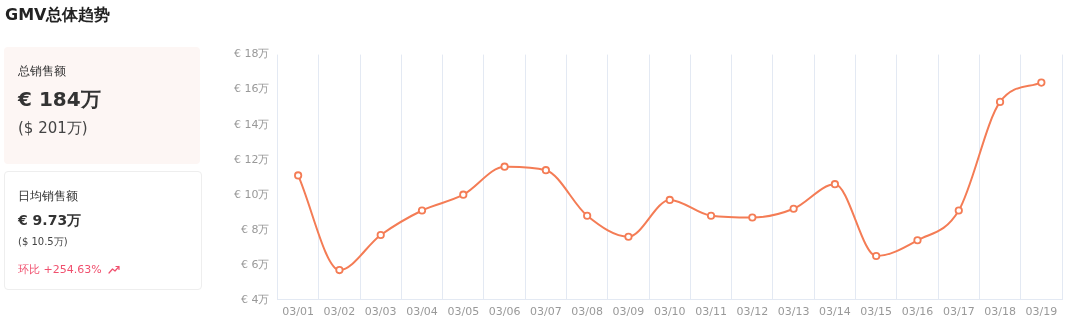  Describe the element at coordinates (422, 312) in the screenshot. I see `x-tick-label: 03/04` at that location.